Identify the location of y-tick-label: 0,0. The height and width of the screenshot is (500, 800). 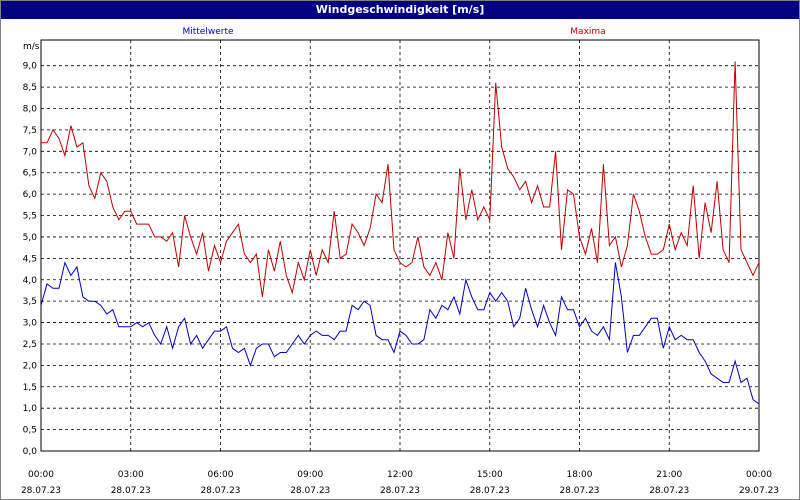
(30, 452).